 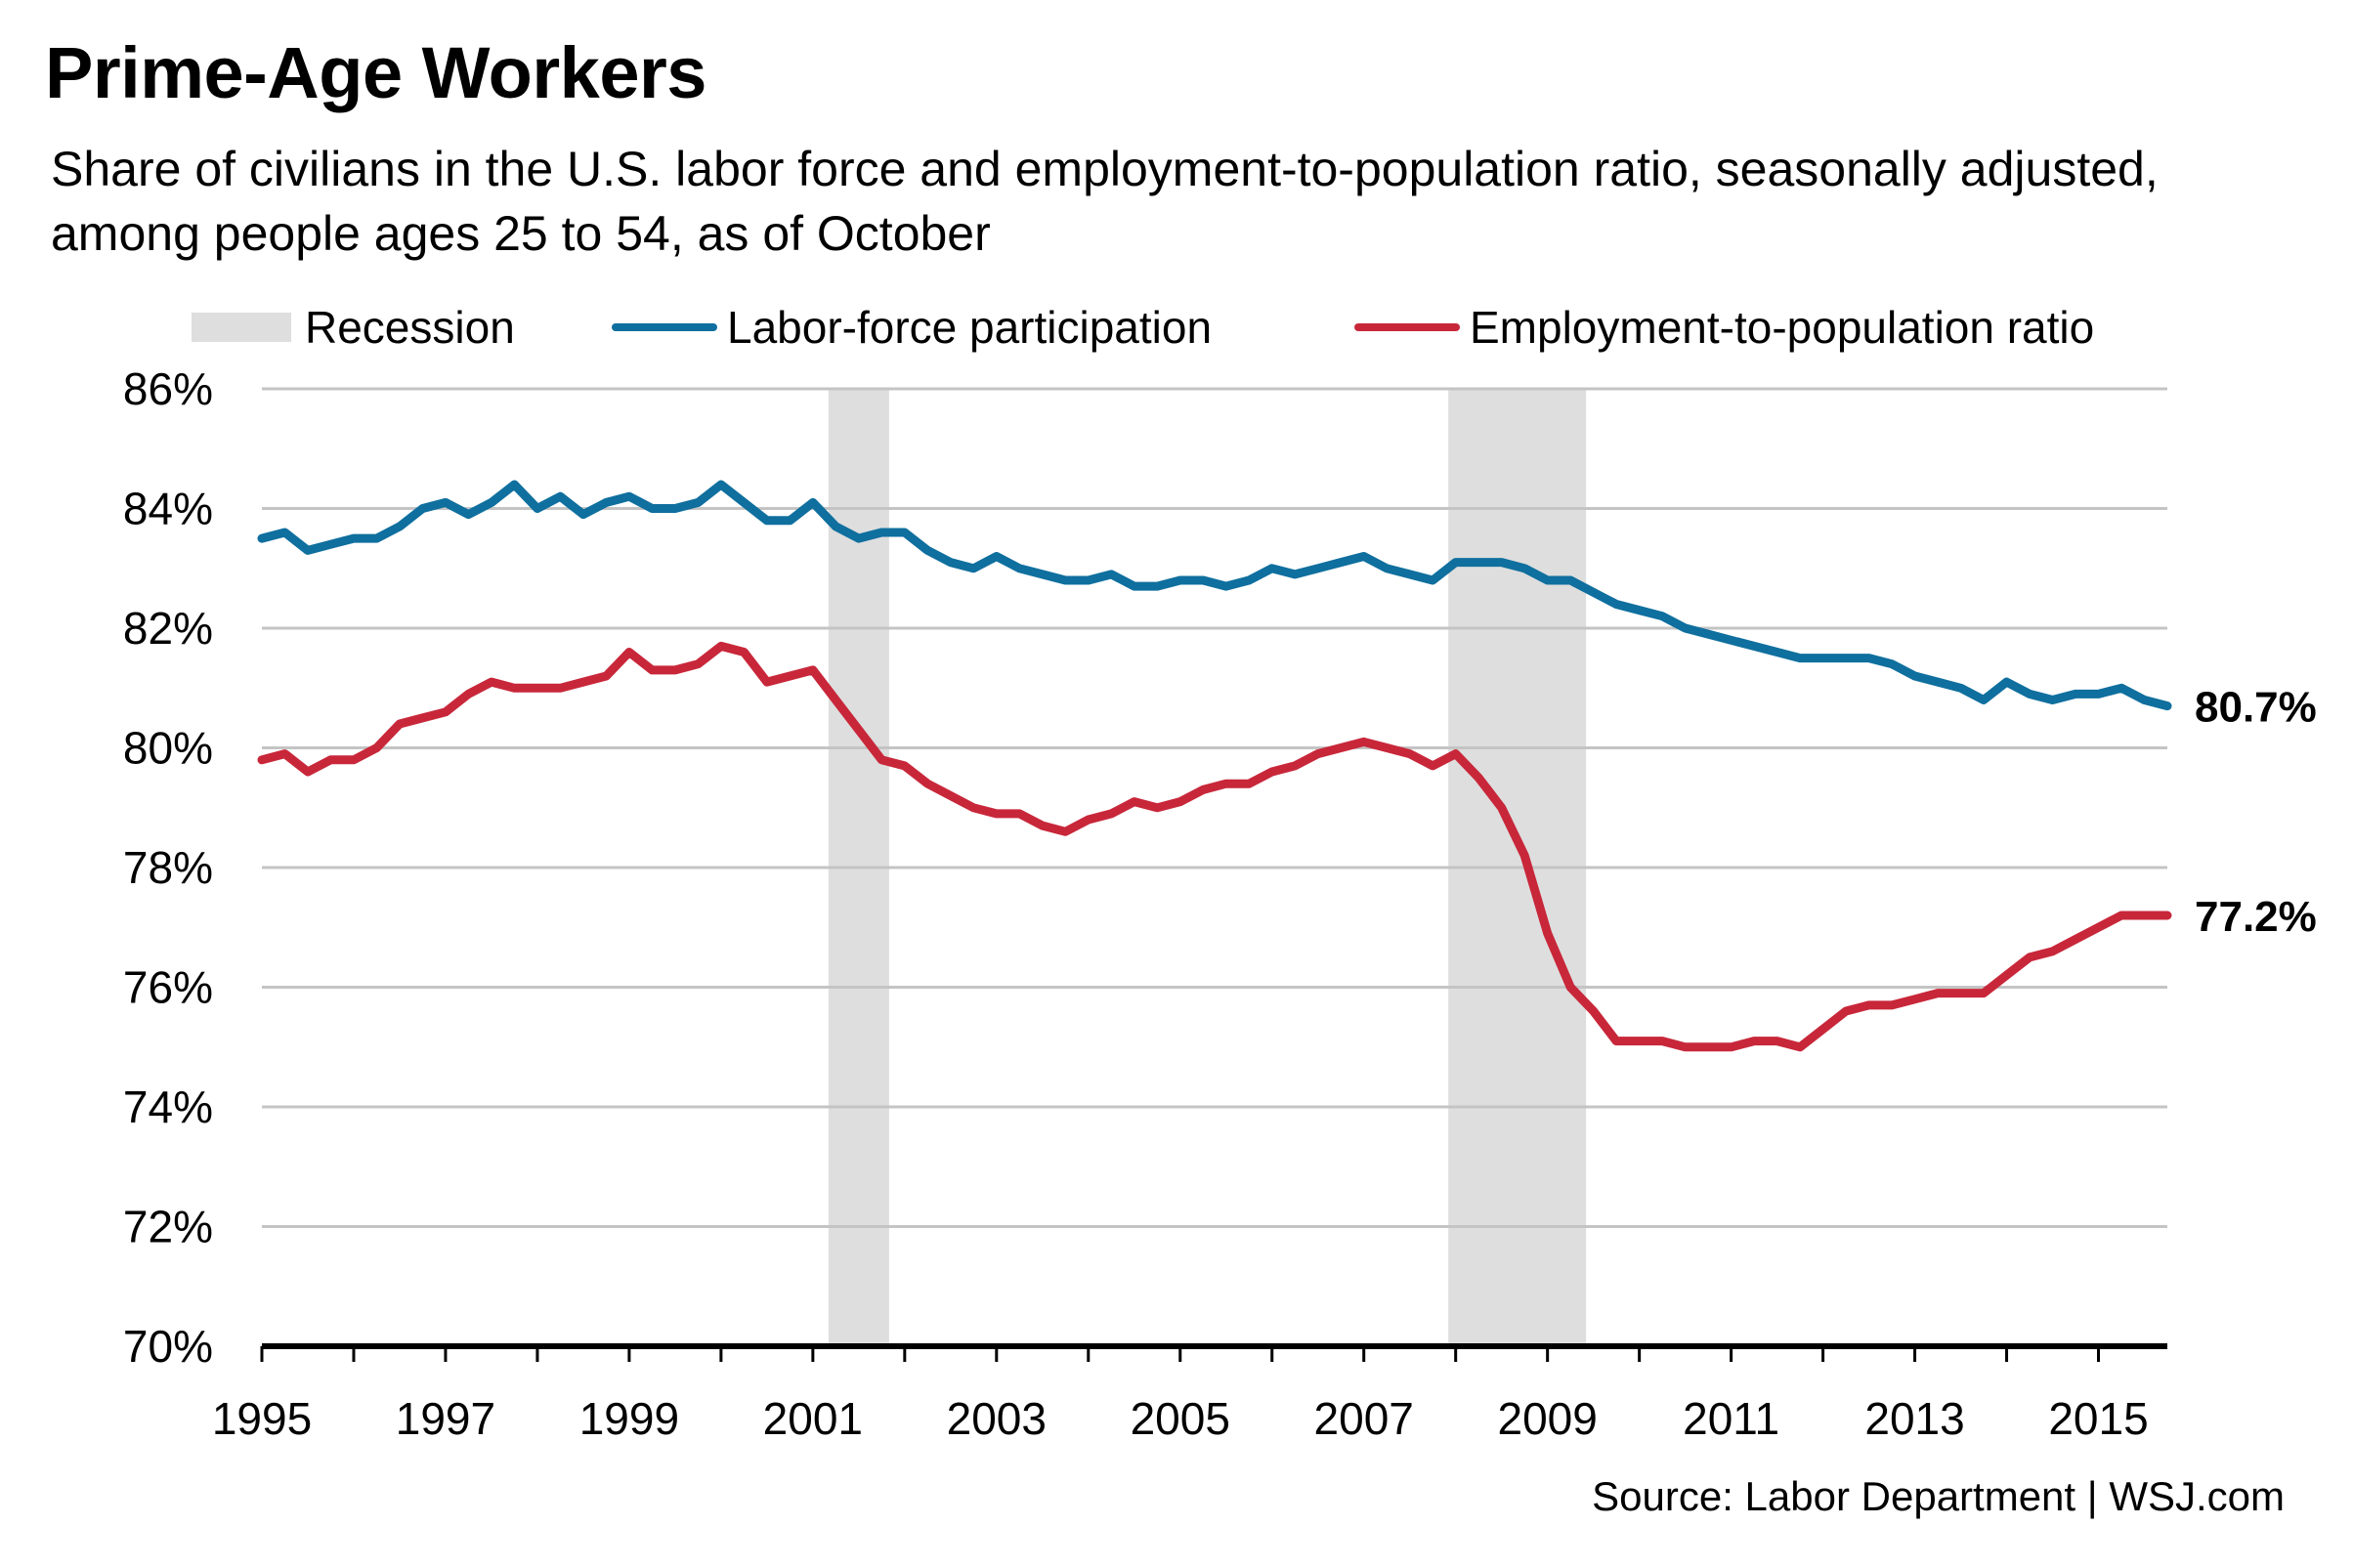 What do you see at coordinates (1364, 1418) in the screenshot?
I see `x-tick-label: 2007` at bounding box center [1364, 1418].